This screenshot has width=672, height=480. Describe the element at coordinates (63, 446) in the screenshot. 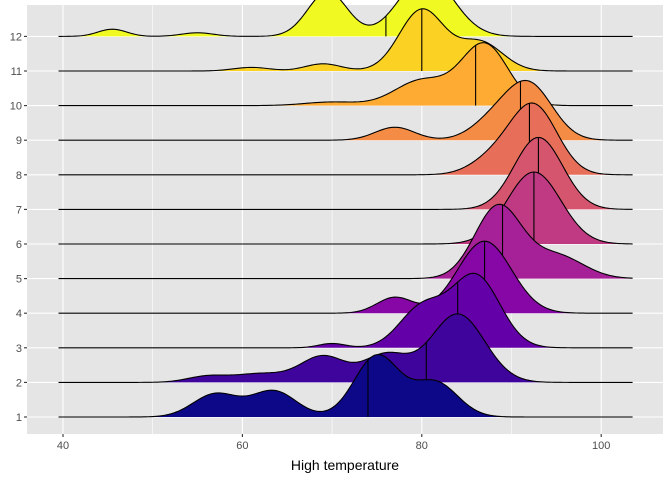

I see `x-tick-label: 40` at that location.